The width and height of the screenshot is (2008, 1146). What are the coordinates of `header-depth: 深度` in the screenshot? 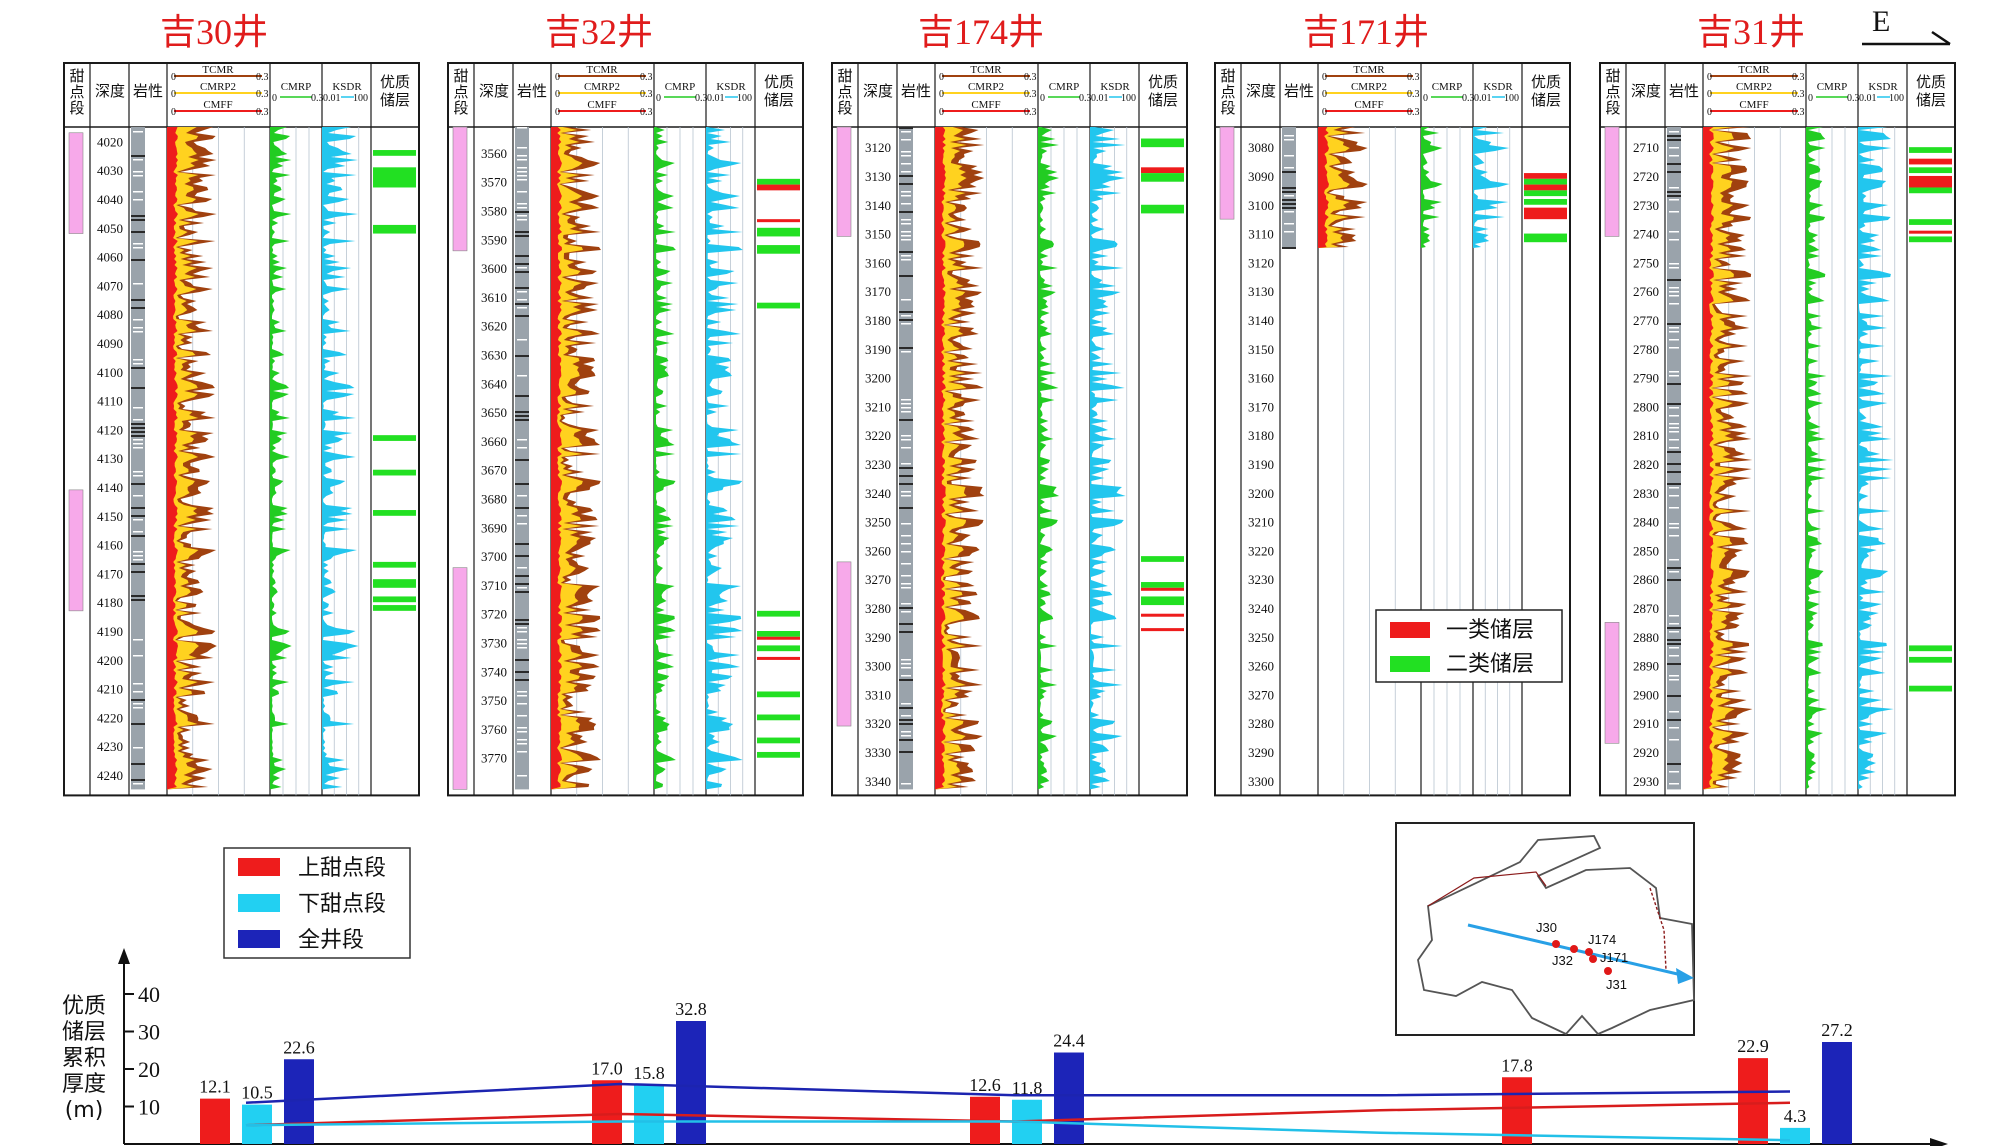 It's located at (110, 91).